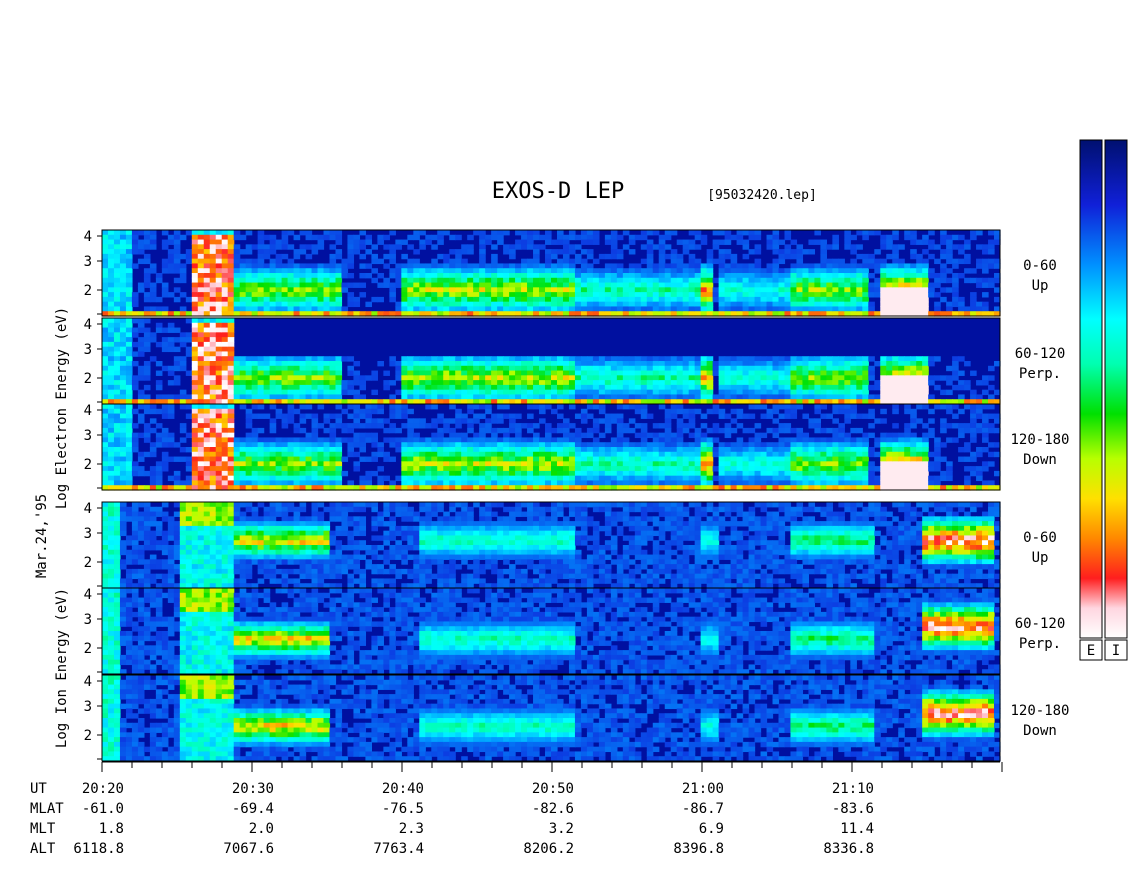  I want to click on orbit-row-value: 8336.8, so click(848, 849).